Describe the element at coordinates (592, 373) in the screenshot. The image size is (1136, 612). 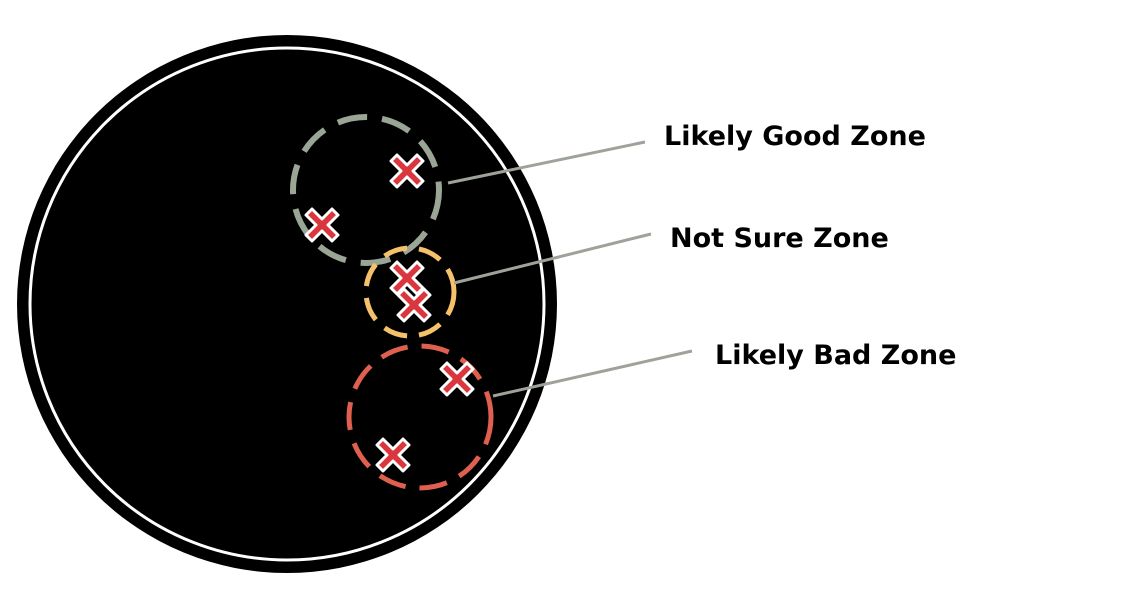
I see `leader-line-bad` at that location.